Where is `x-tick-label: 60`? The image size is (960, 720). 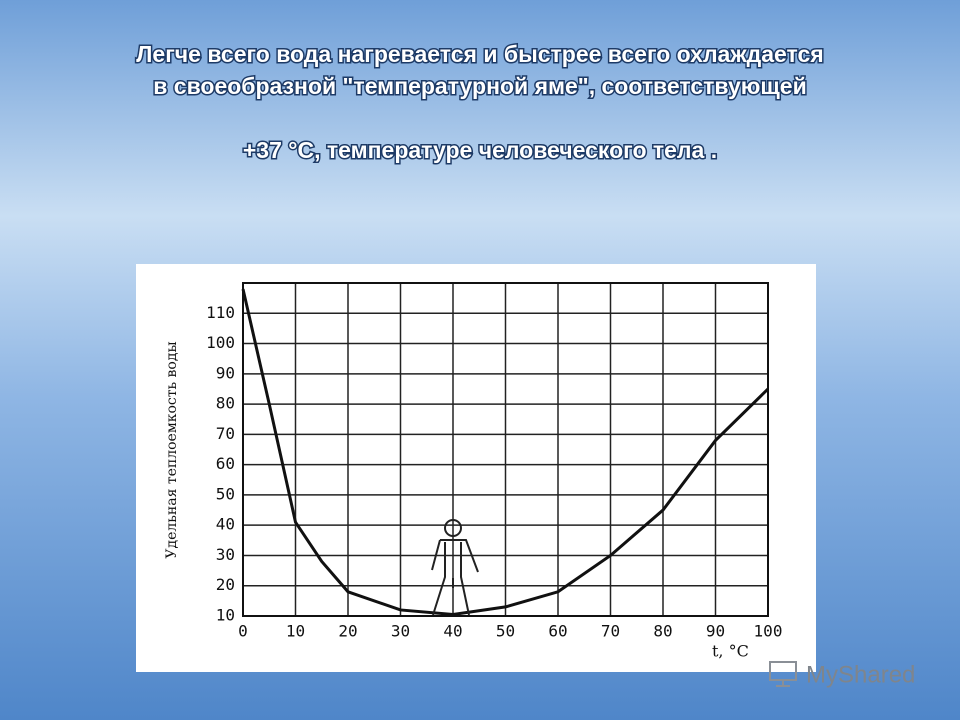
x-tick-label: 60 is located at coordinates (557, 631).